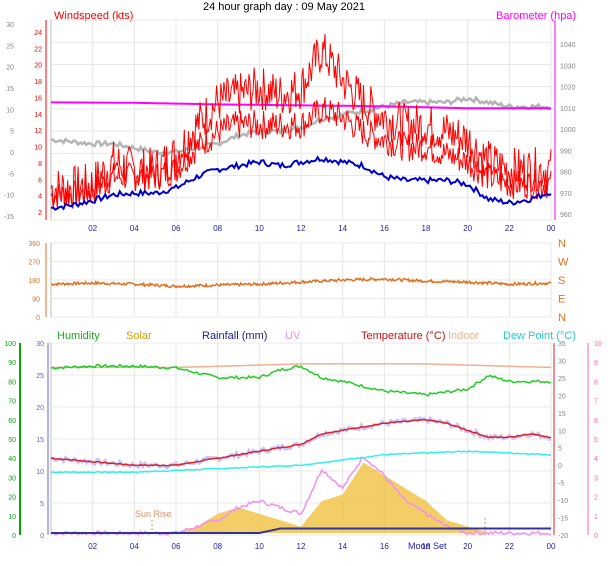  Describe the element at coordinates (34, 263) in the screenshot. I see `tick-label: 270` at that location.